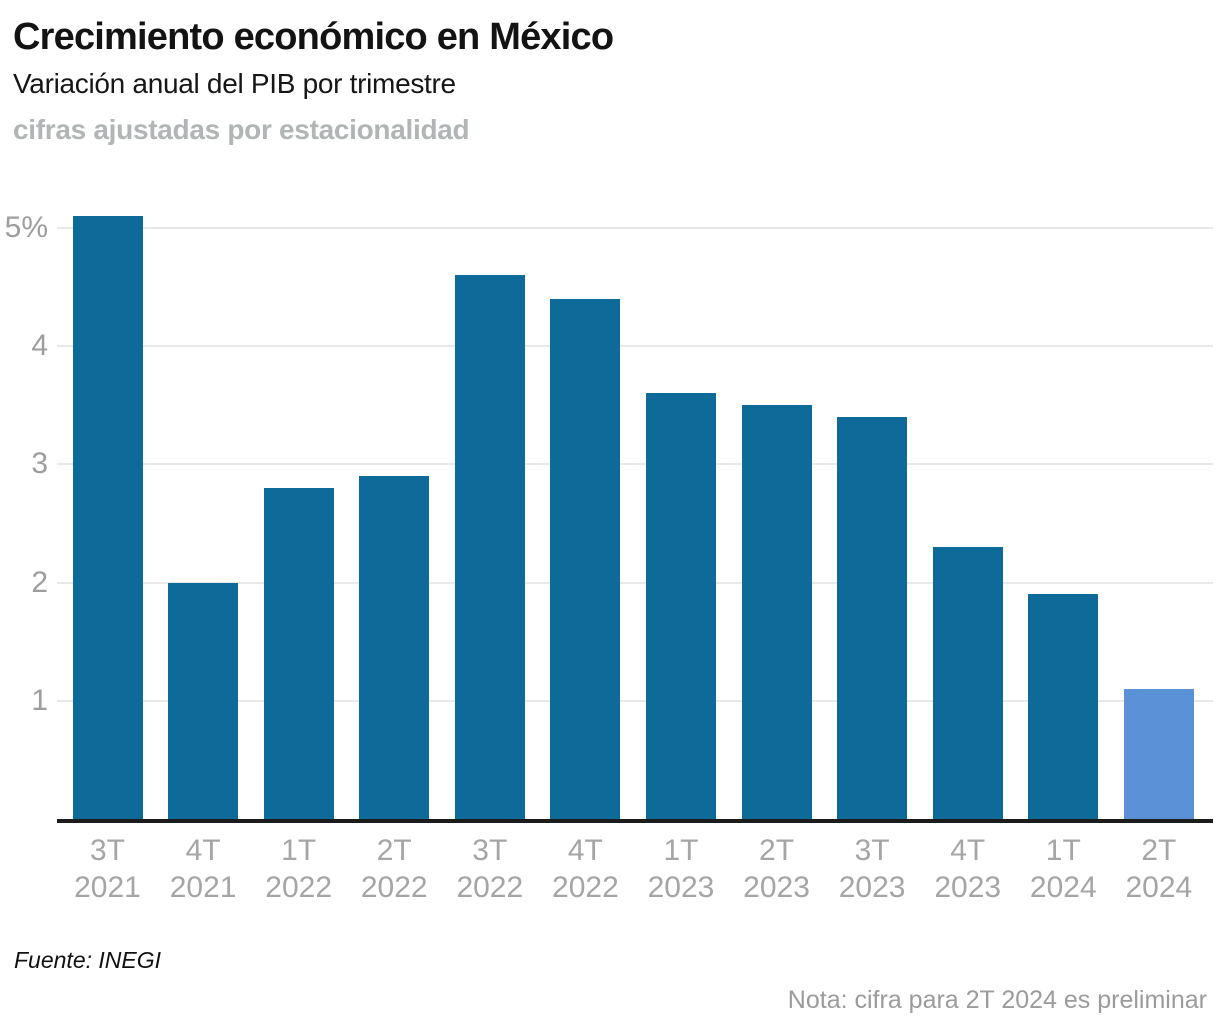 The height and width of the screenshot is (1030, 1220). Describe the element at coordinates (585, 558) in the screenshot. I see `bar-4T-2022` at that location.